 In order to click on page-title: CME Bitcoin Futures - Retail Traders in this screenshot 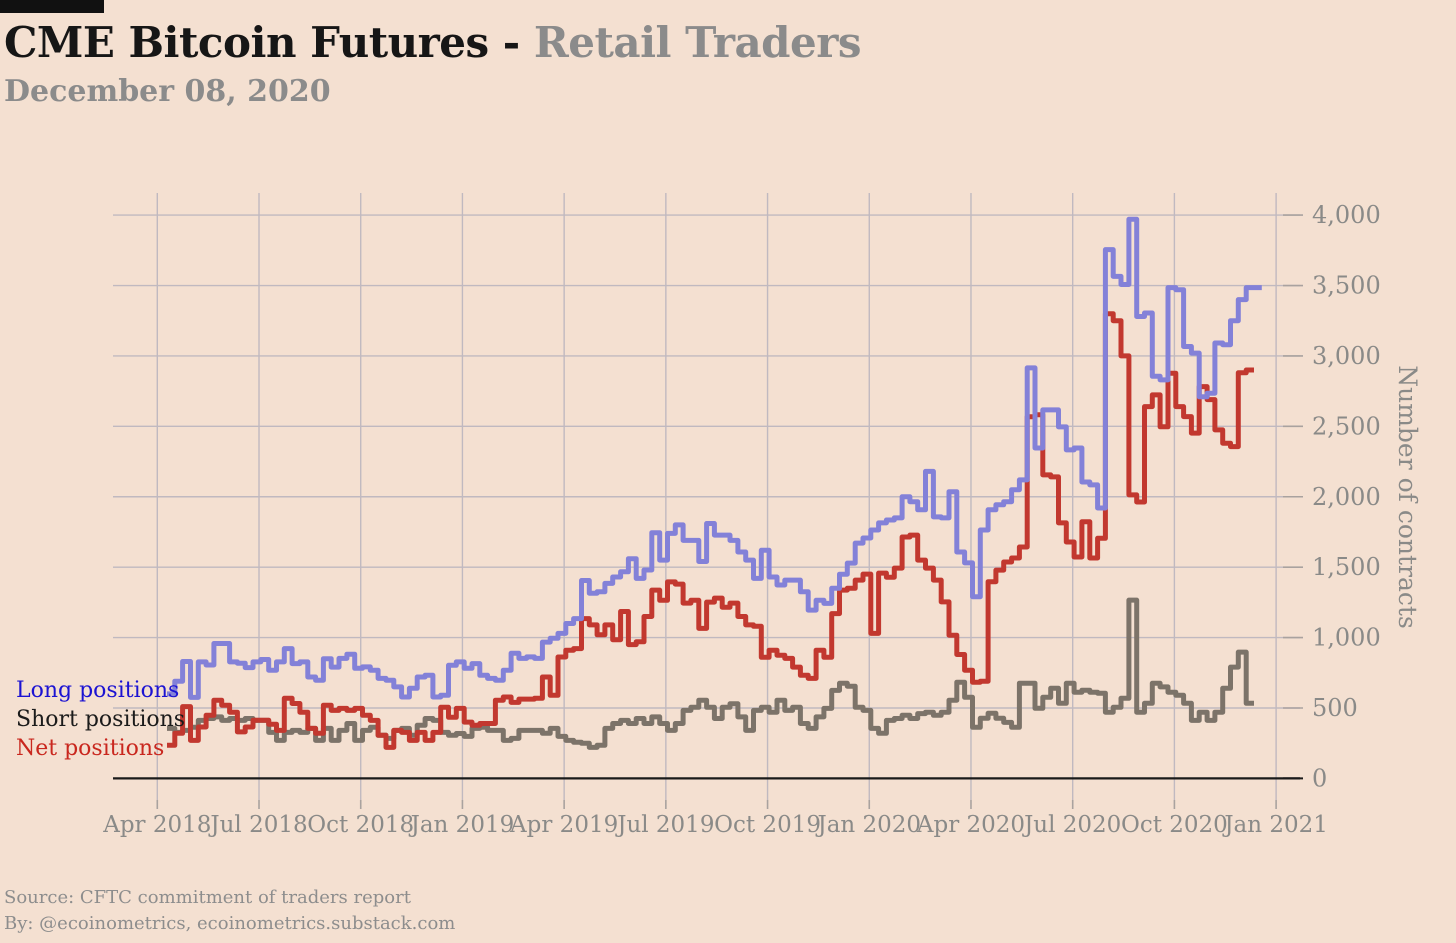, I will do `click(433, 42)`.